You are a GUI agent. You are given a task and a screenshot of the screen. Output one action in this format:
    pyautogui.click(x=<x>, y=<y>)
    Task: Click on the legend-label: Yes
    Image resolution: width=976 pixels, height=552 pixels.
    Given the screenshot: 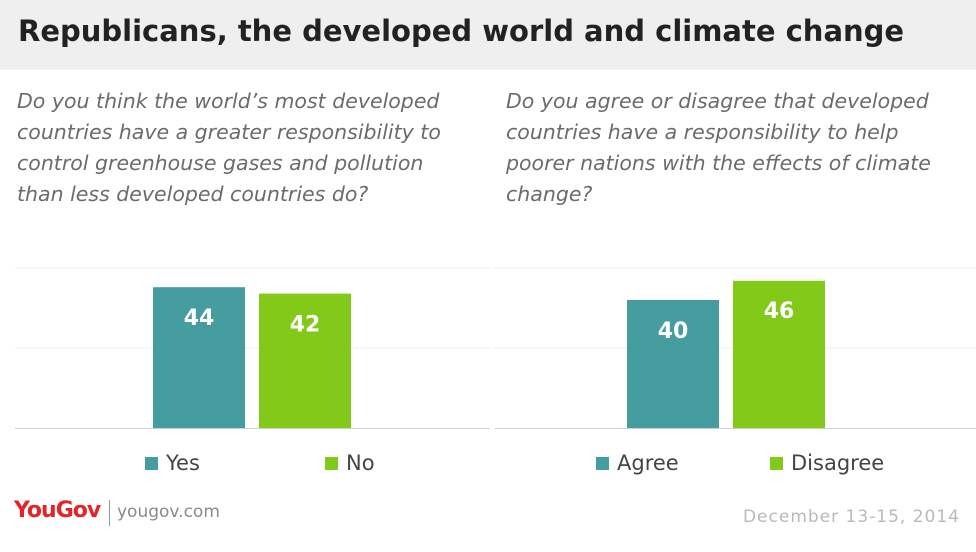 What is the action you would take?
    pyautogui.click(x=183, y=463)
    